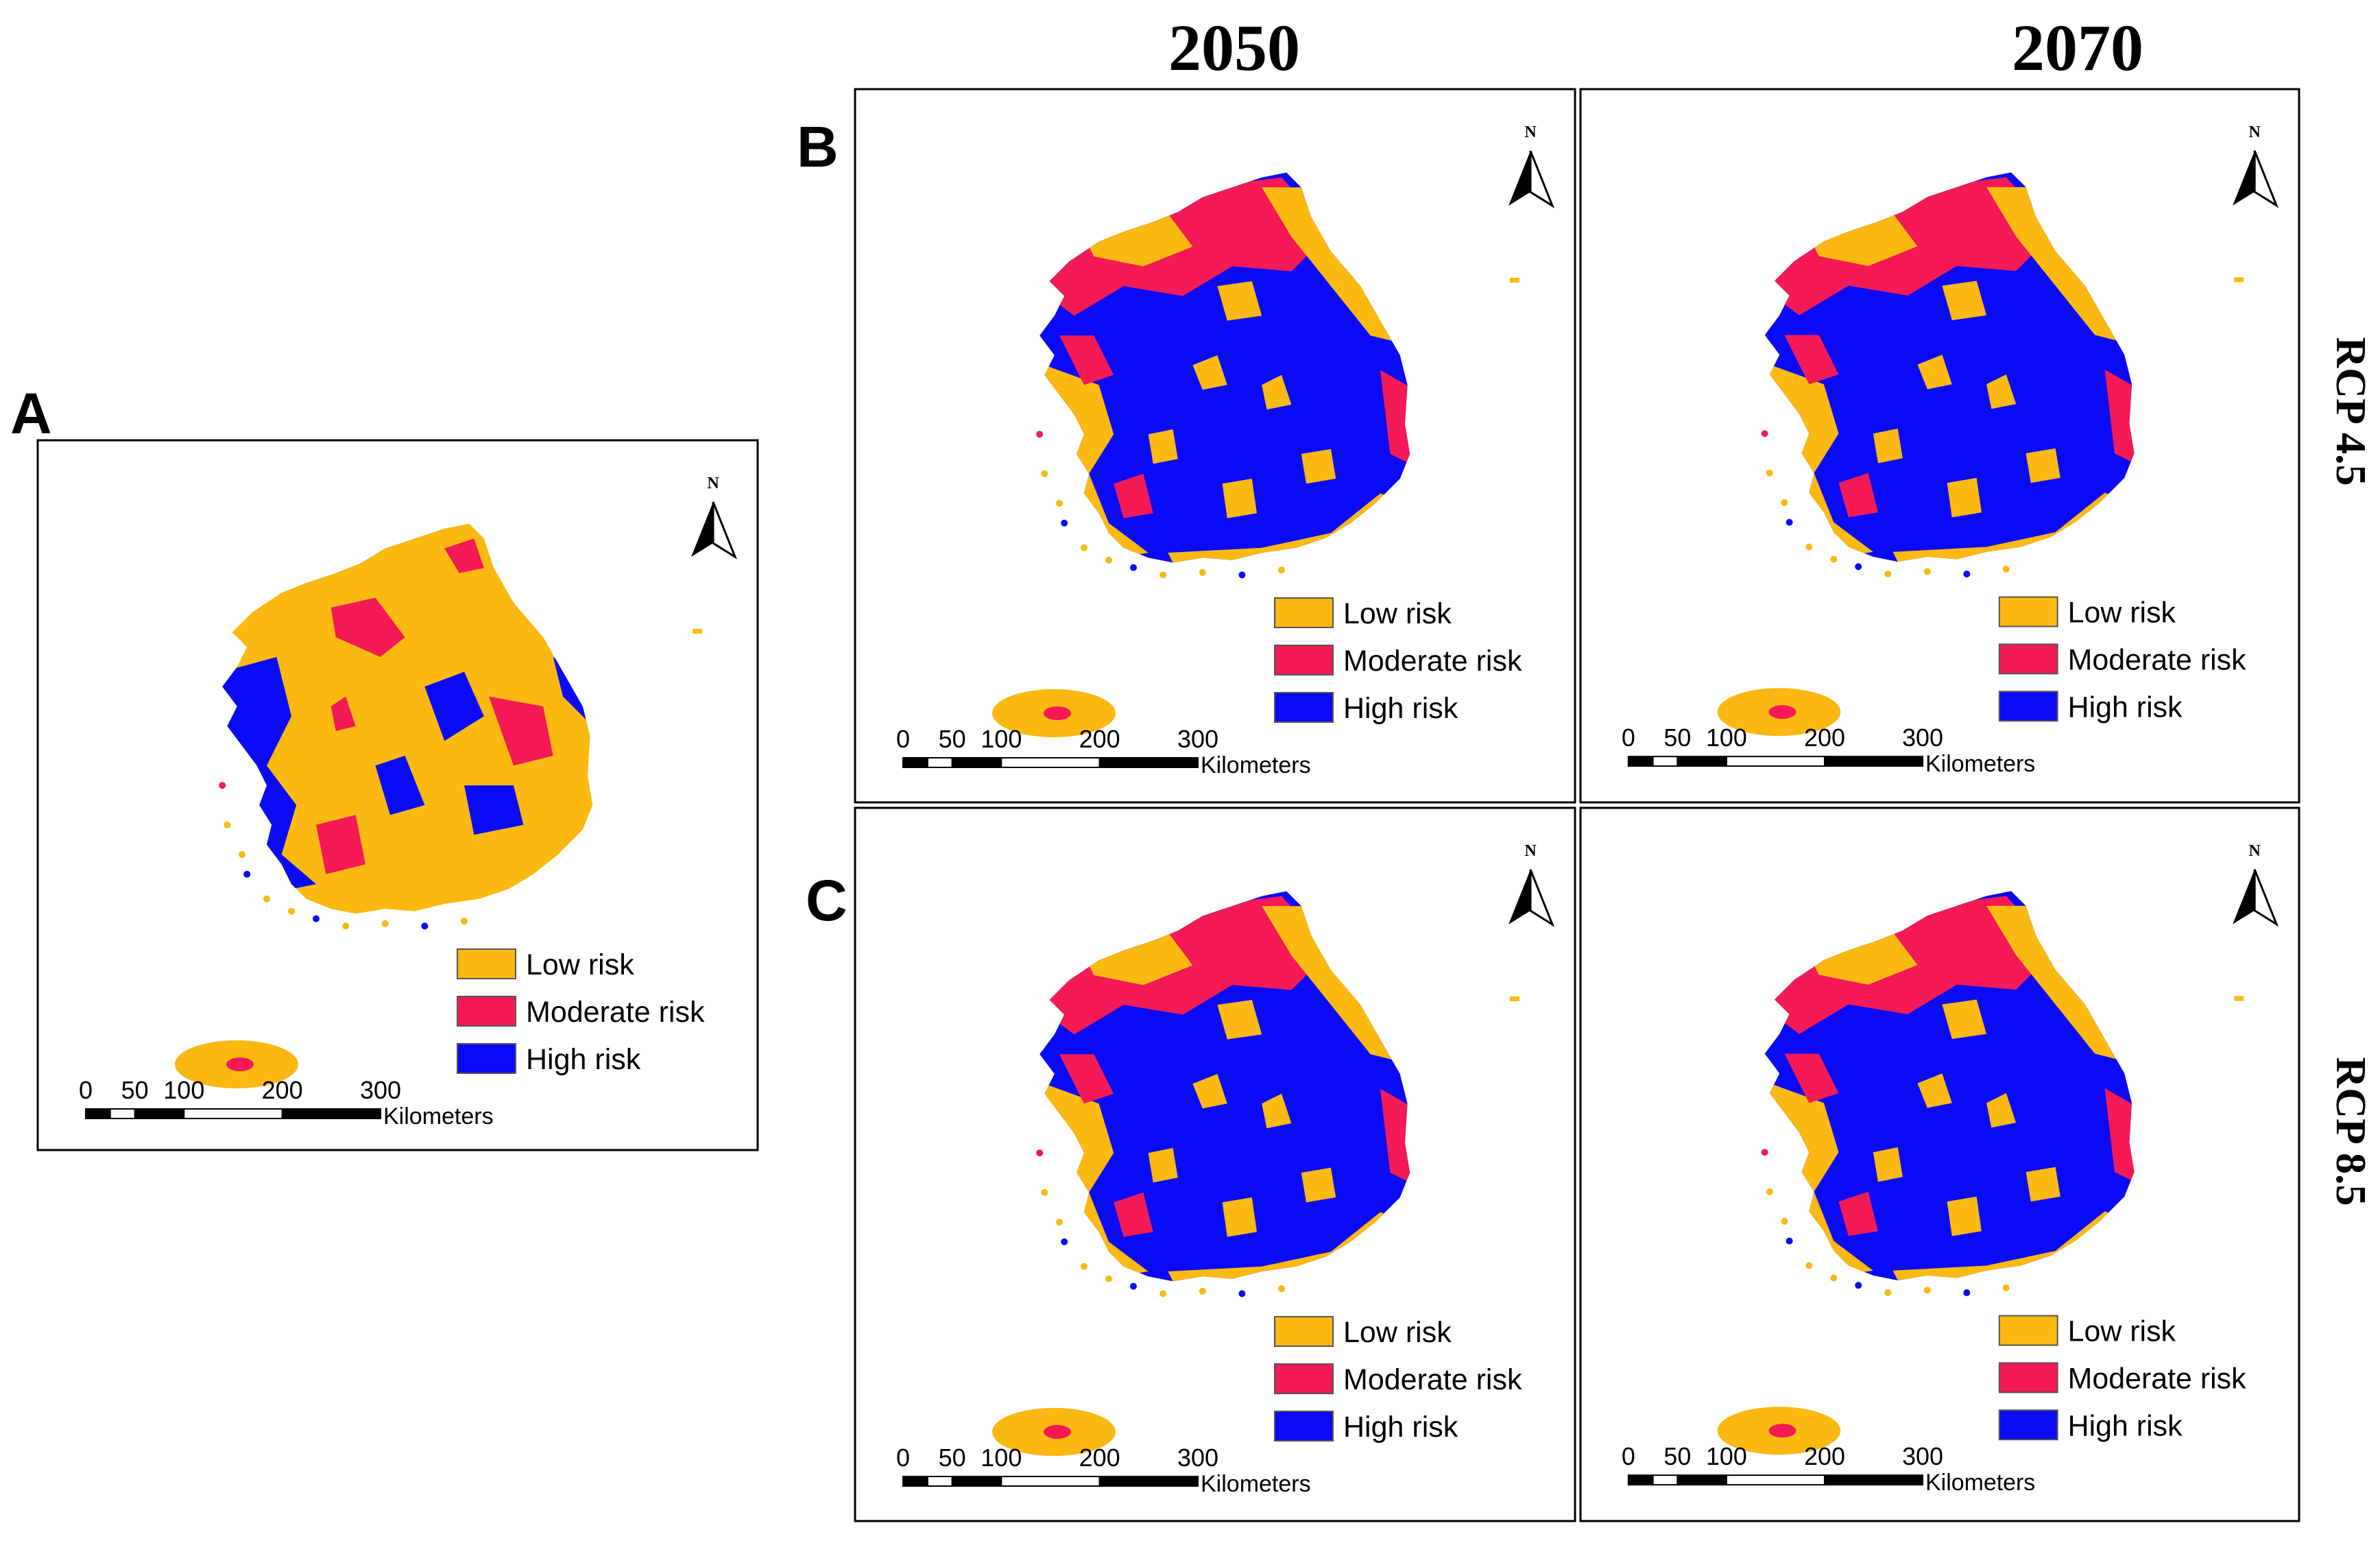 The image size is (2380, 1543). What do you see at coordinates (2077, 47) in the screenshot?
I see `column-header-2070: 2070` at bounding box center [2077, 47].